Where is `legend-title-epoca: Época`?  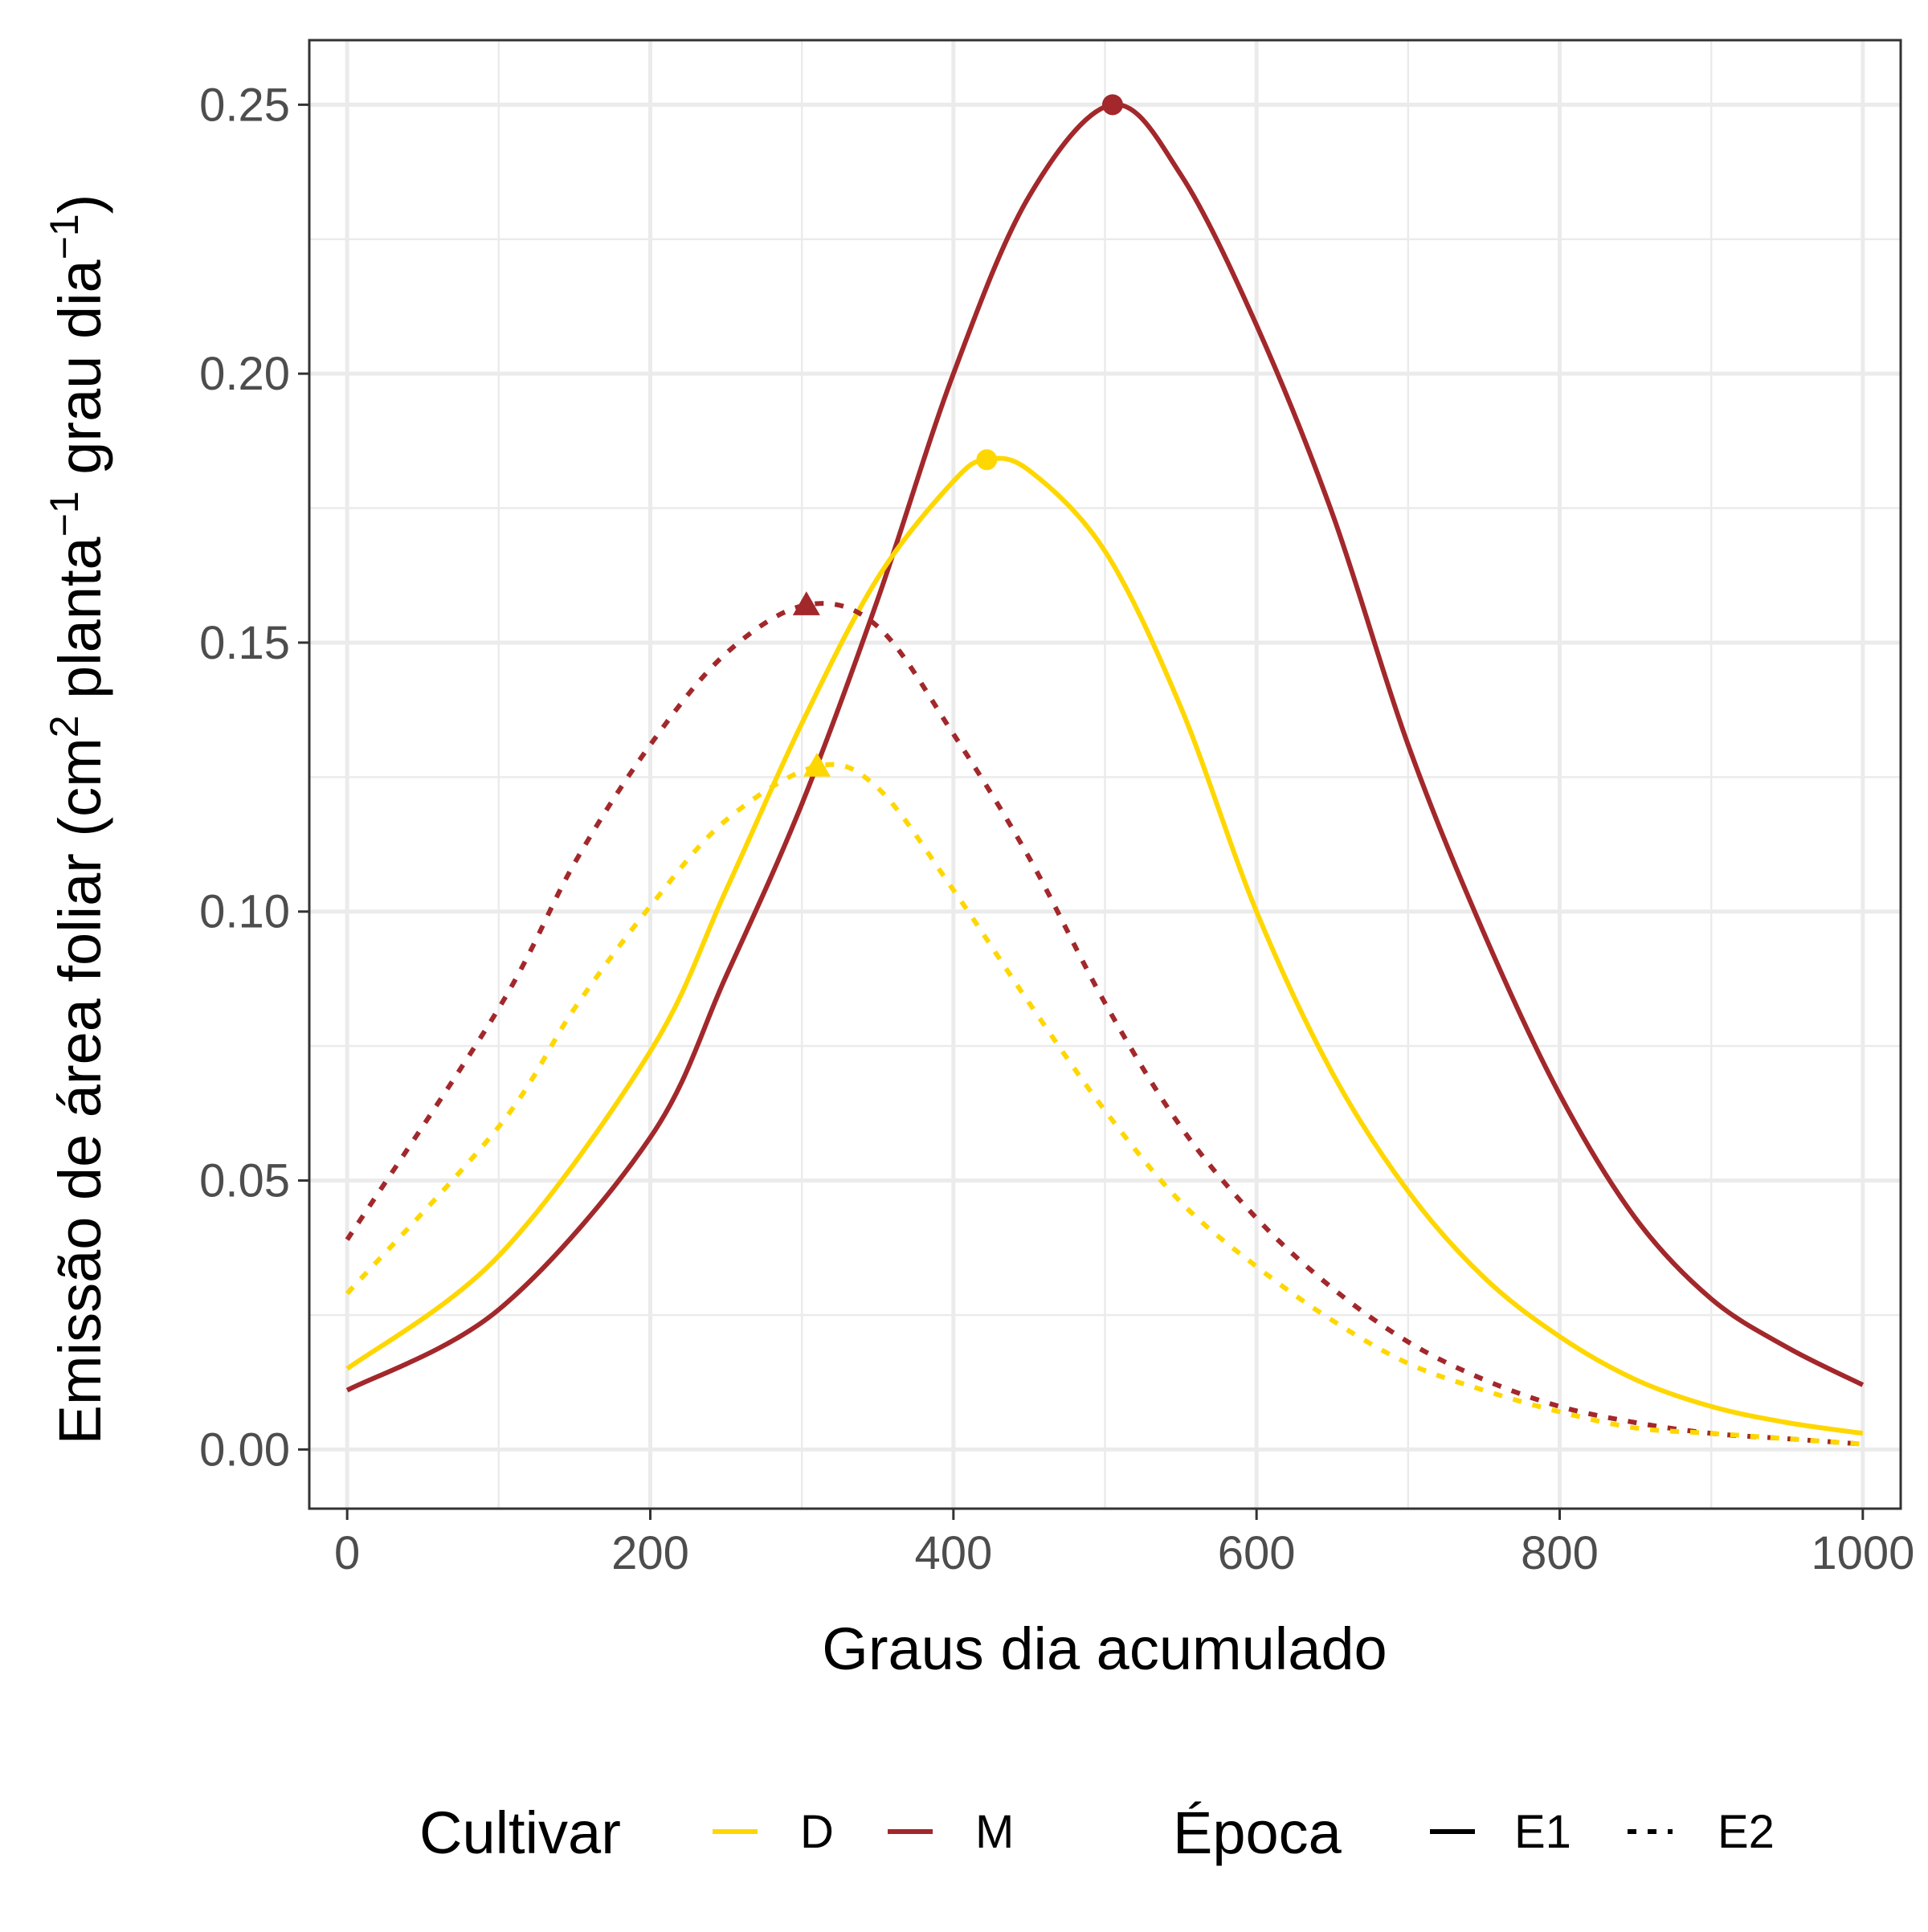 legend-title-epoca: Época is located at coordinates (1258, 1832).